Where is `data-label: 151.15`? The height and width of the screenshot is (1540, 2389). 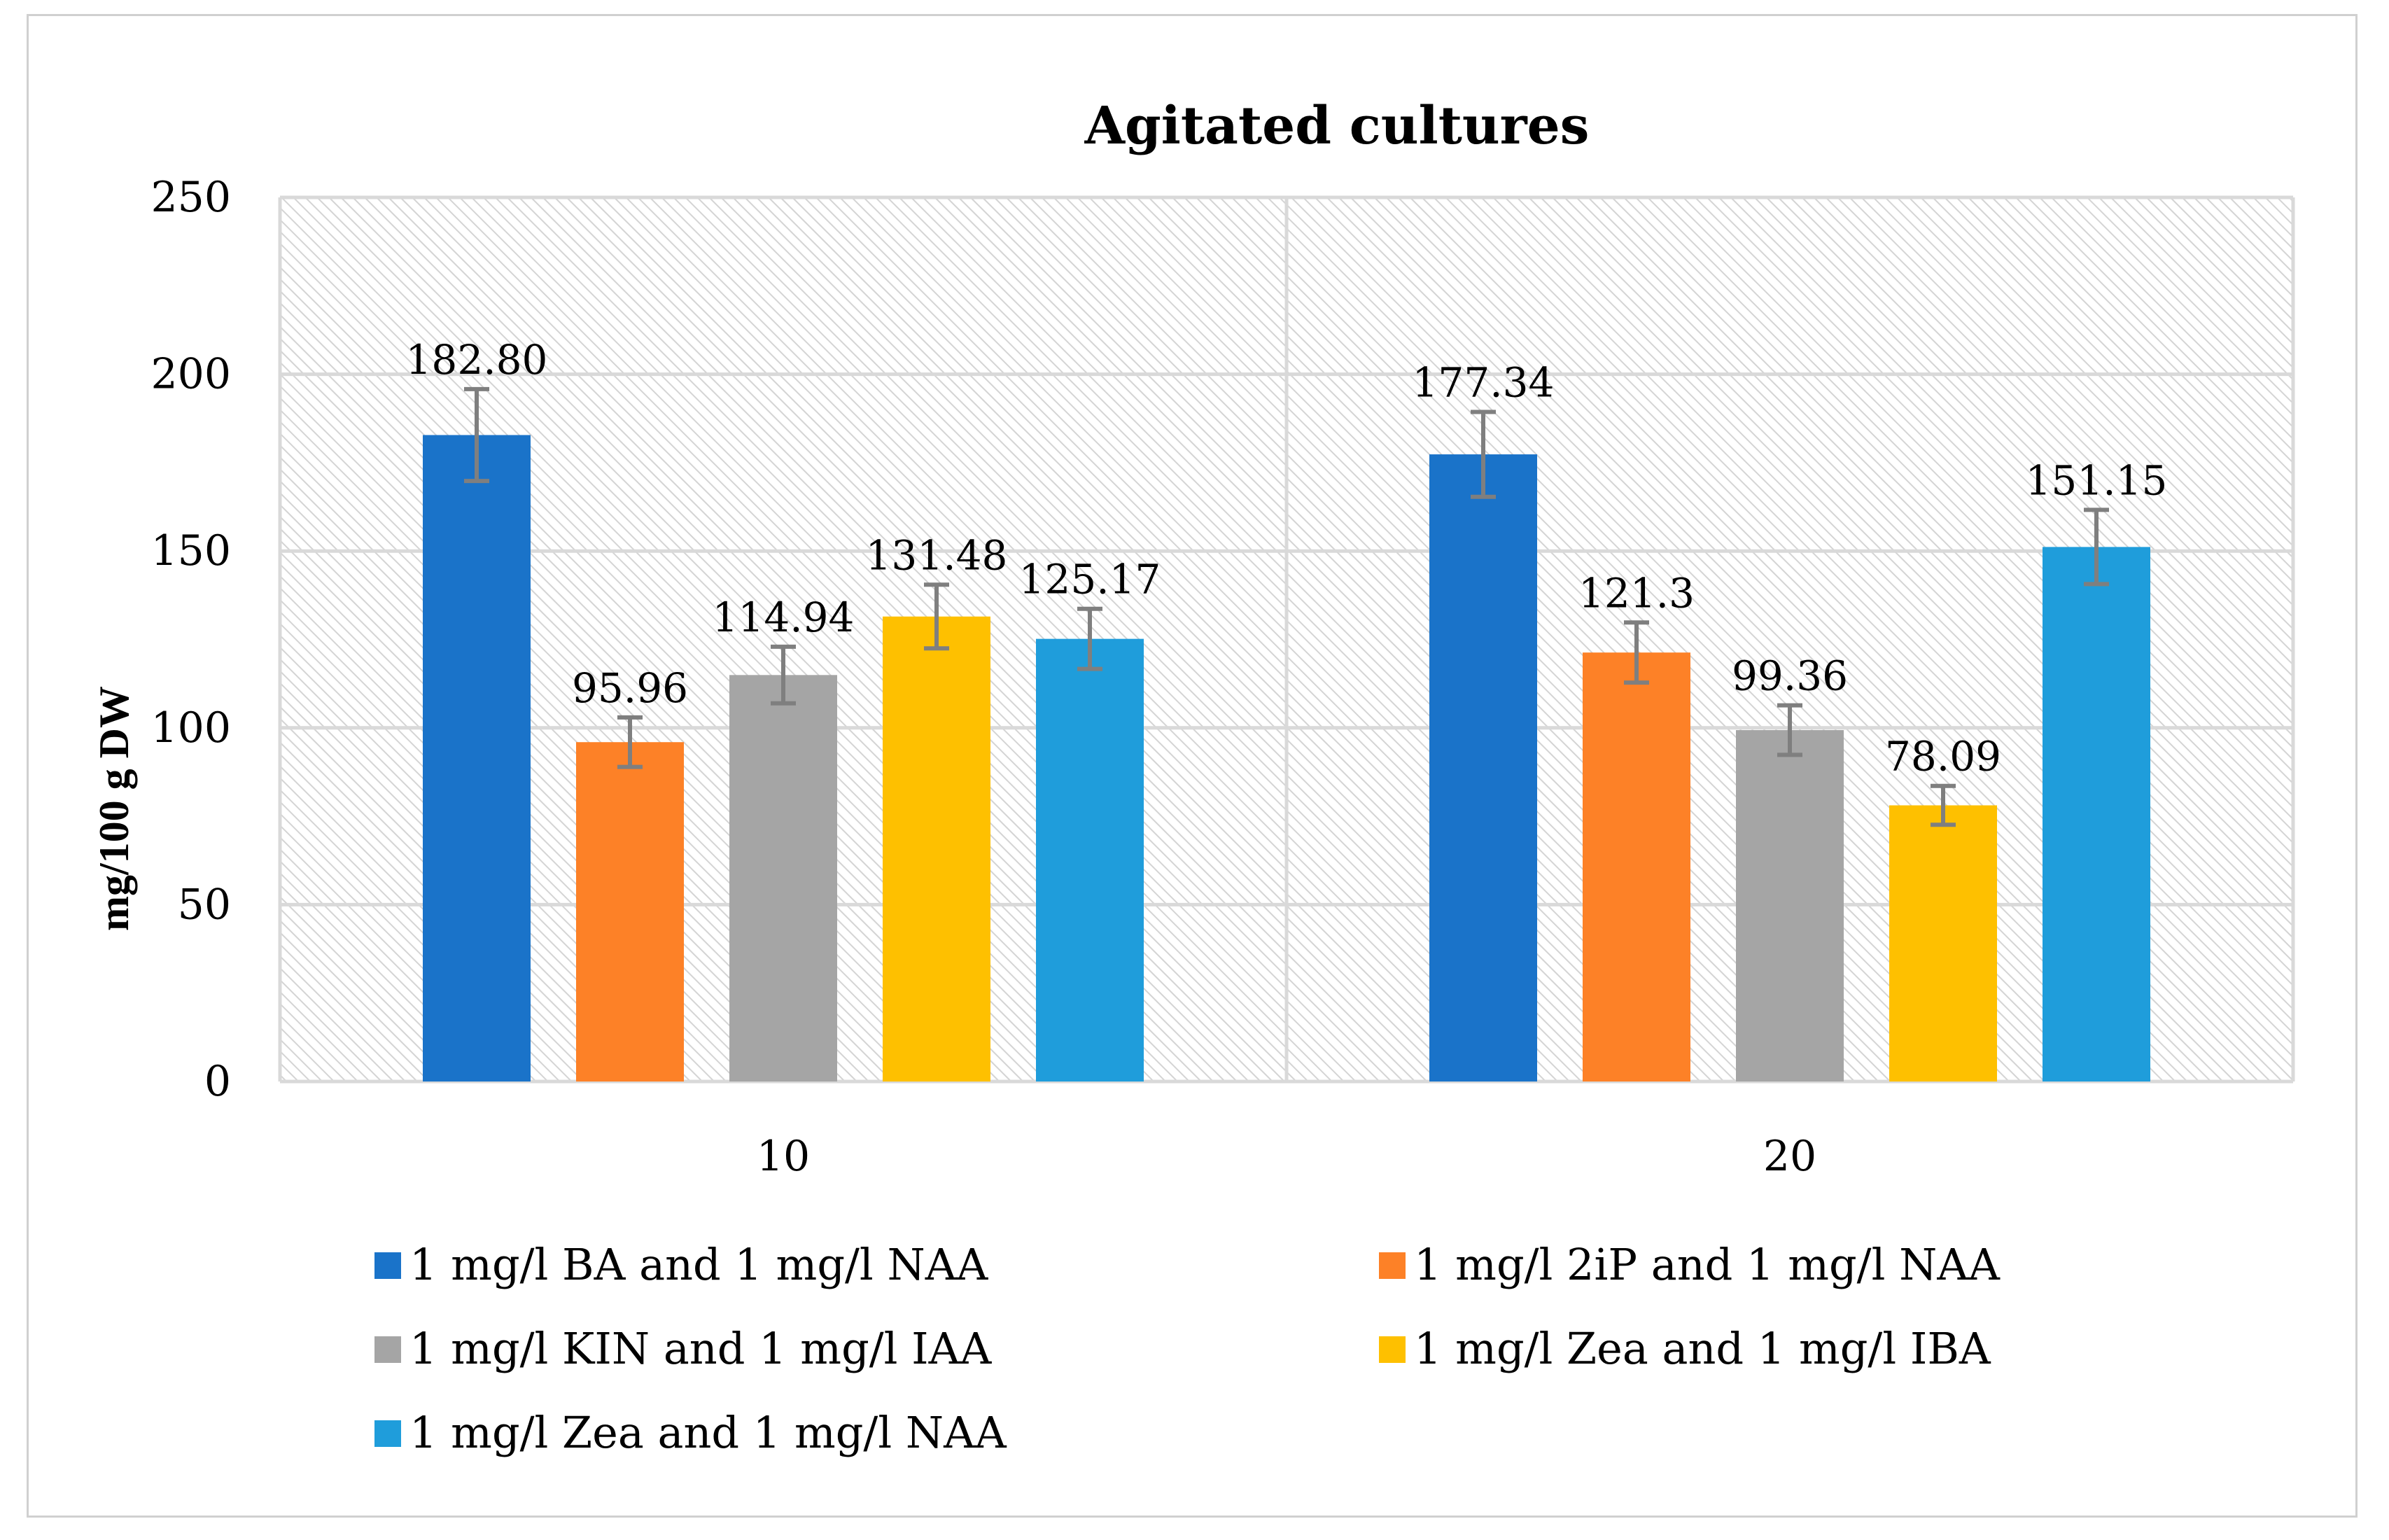
data-label: 151.15 is located at coordinates (2097, 480).